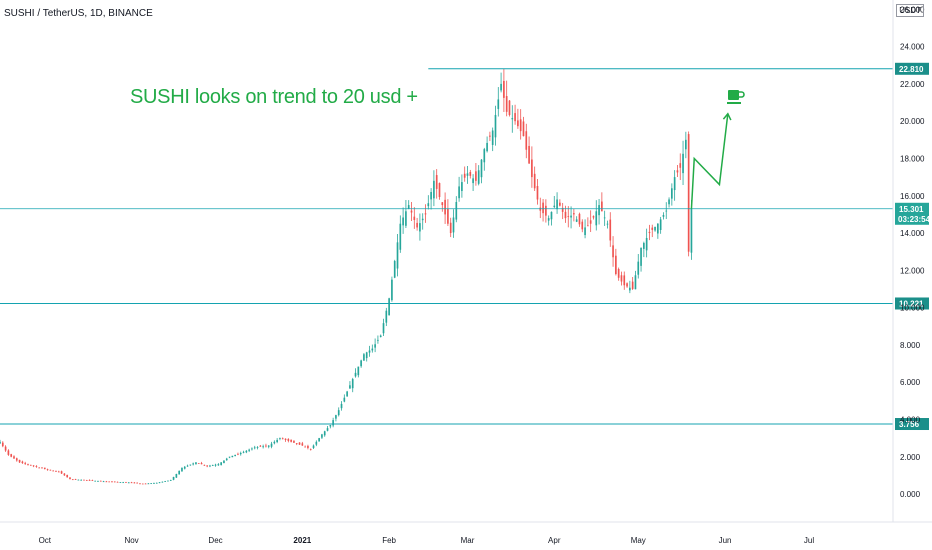  I want to click on y-tick-label: 0.000, so click(910, 494).